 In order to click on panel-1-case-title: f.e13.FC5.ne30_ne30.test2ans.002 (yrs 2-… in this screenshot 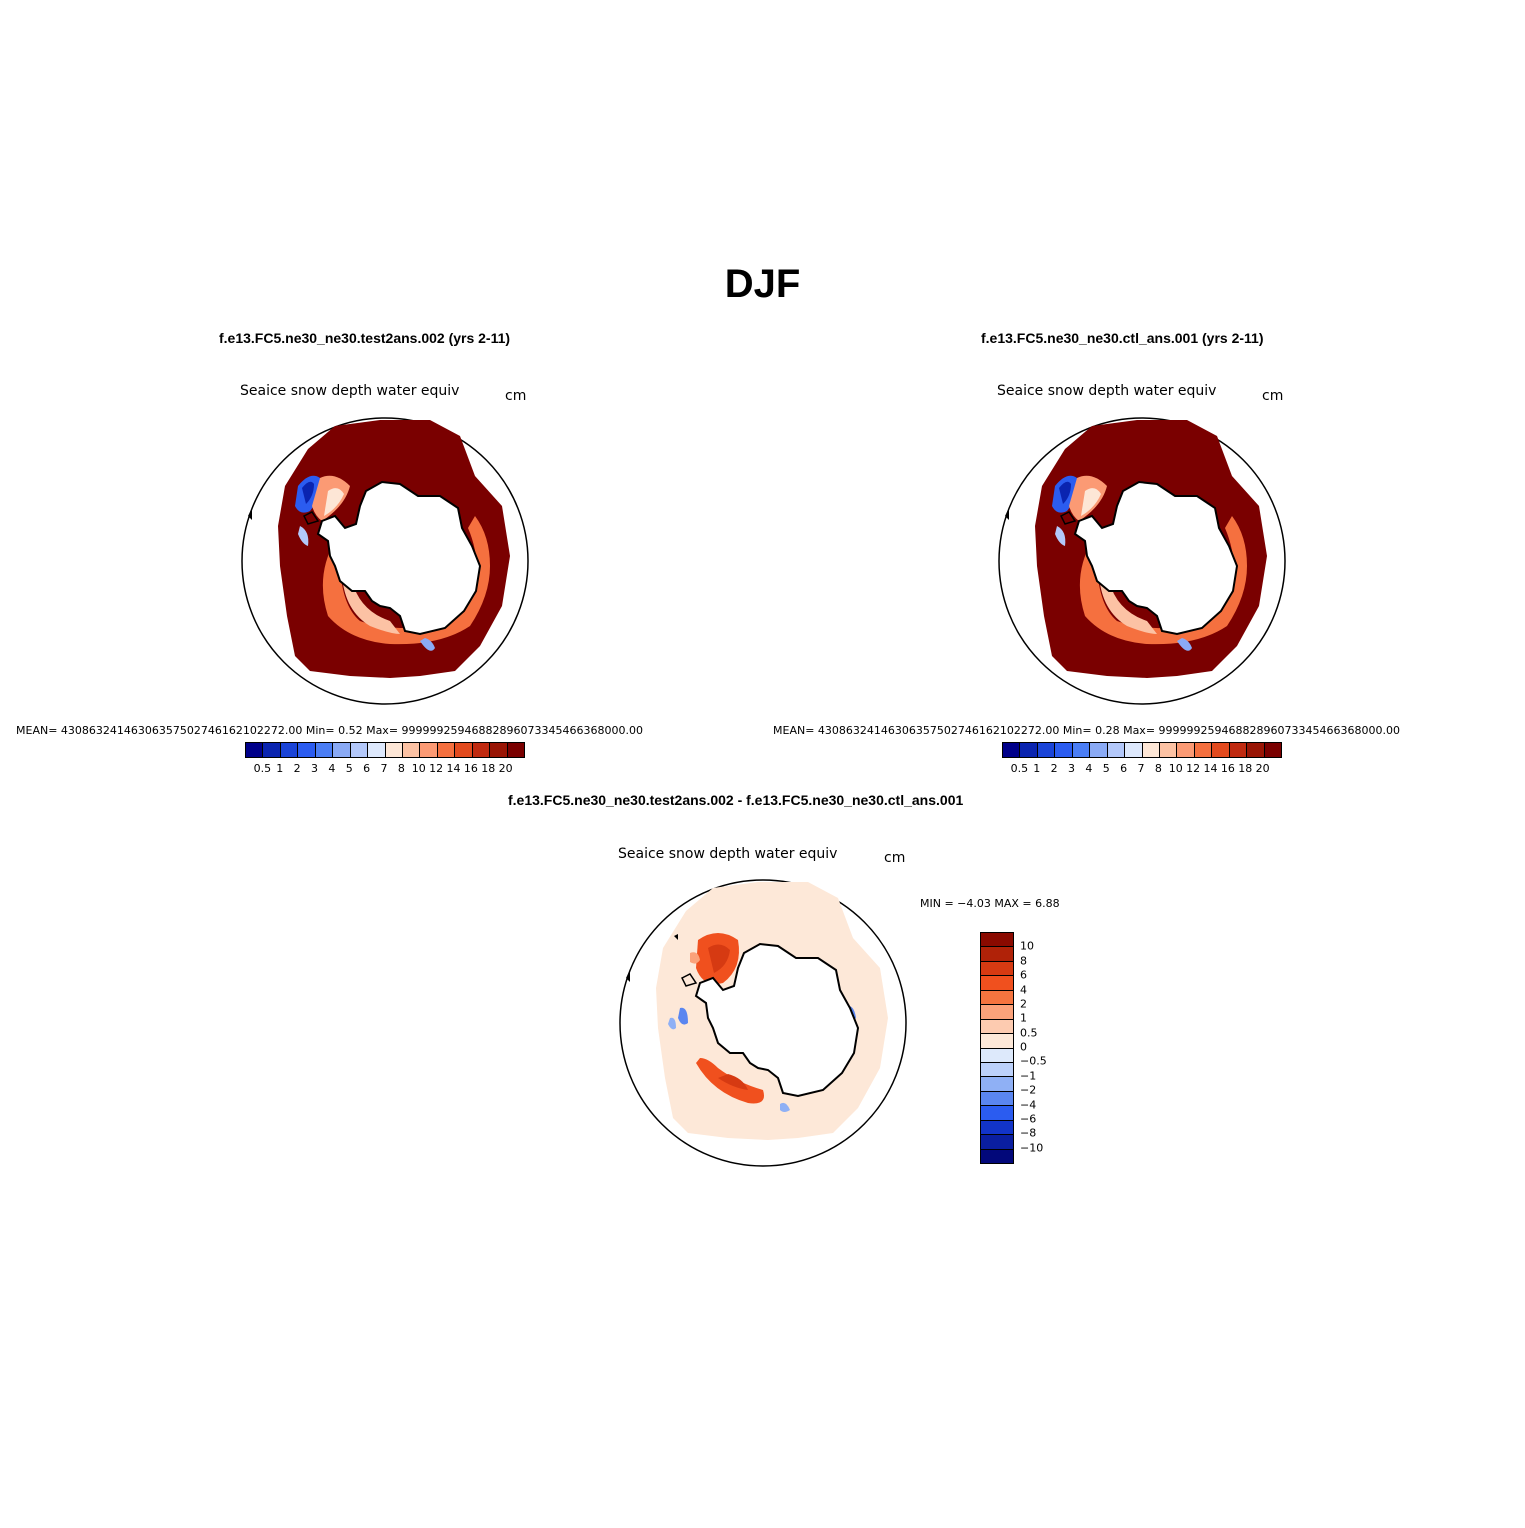, I will do `click(365, 338)`.